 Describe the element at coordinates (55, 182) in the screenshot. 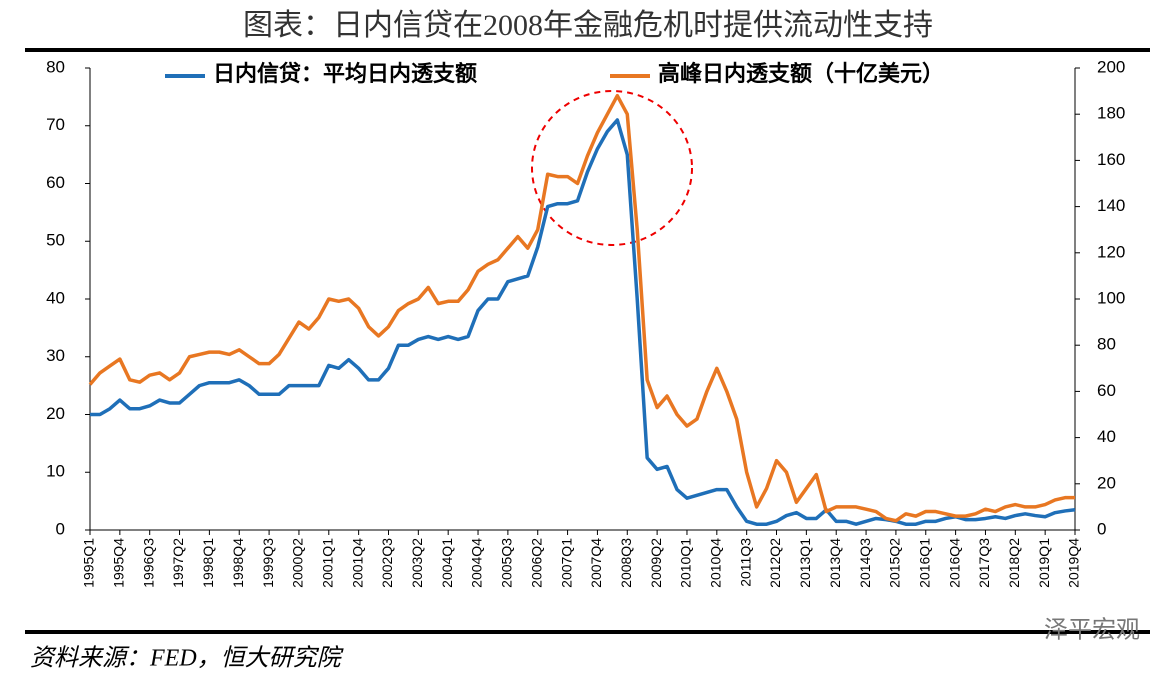

I see `y-tick-label: 60` at that location.